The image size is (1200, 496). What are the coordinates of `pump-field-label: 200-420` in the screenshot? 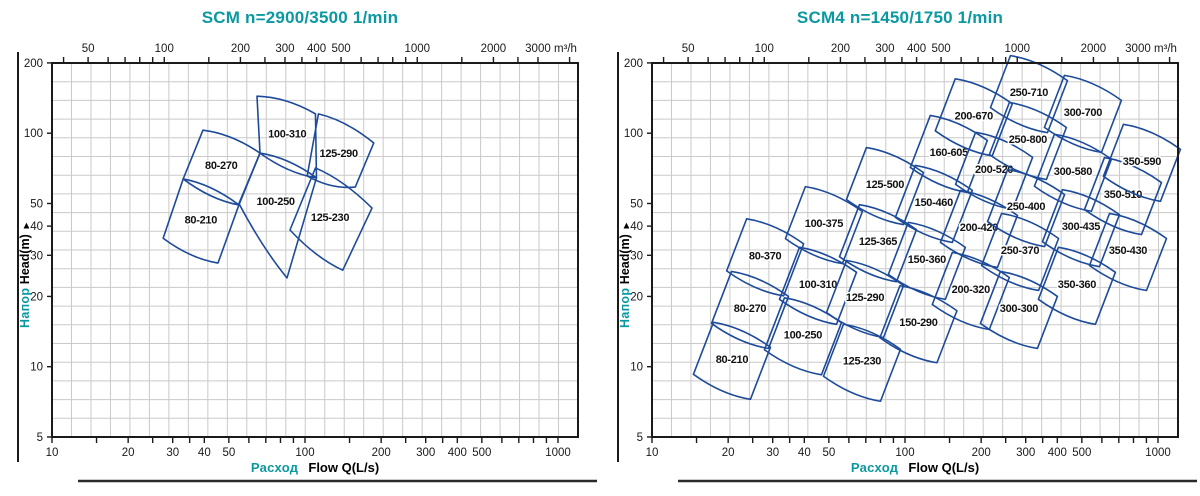 It's located at (979, 228).